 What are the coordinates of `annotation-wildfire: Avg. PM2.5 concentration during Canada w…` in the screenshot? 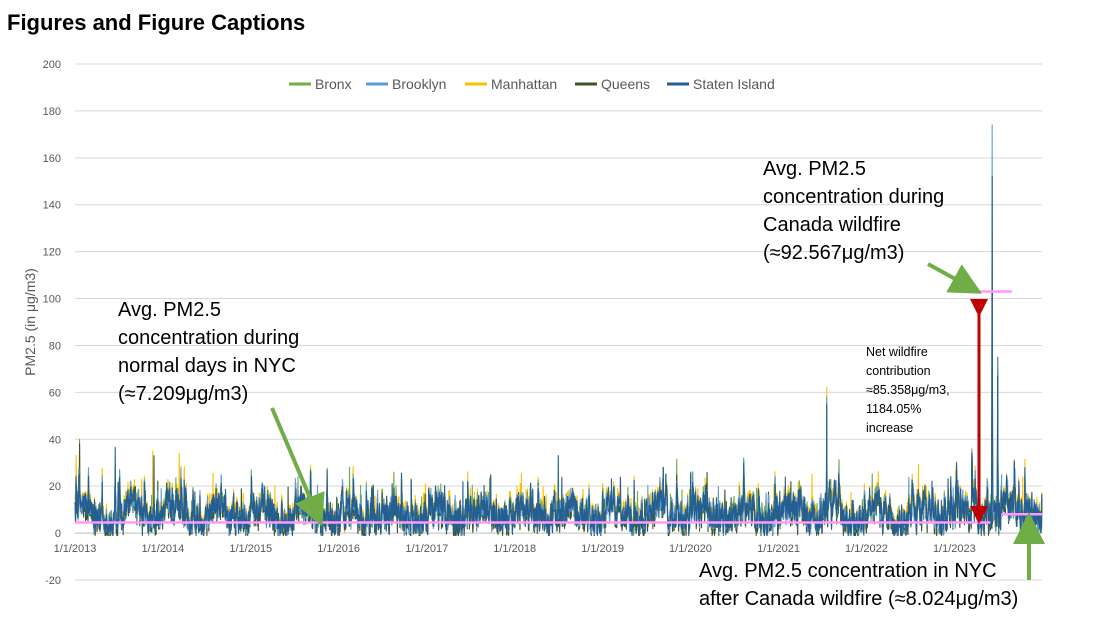 It's located at (856, 211).